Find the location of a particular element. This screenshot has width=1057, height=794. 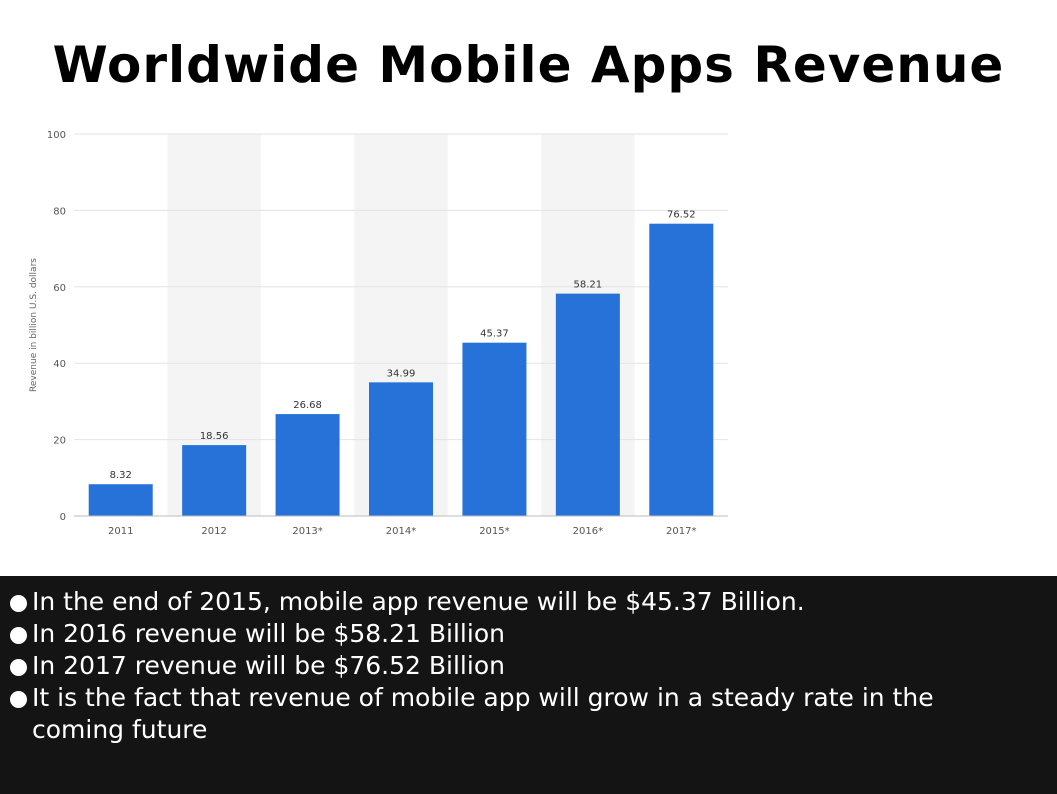

data-label: 8.32 is located at coordinates (121, 475).